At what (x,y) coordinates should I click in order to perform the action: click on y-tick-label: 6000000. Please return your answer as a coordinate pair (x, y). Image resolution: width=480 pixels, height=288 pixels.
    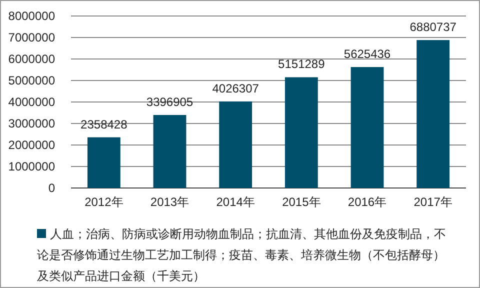
    Looking at the image, I should click on (32, 59).